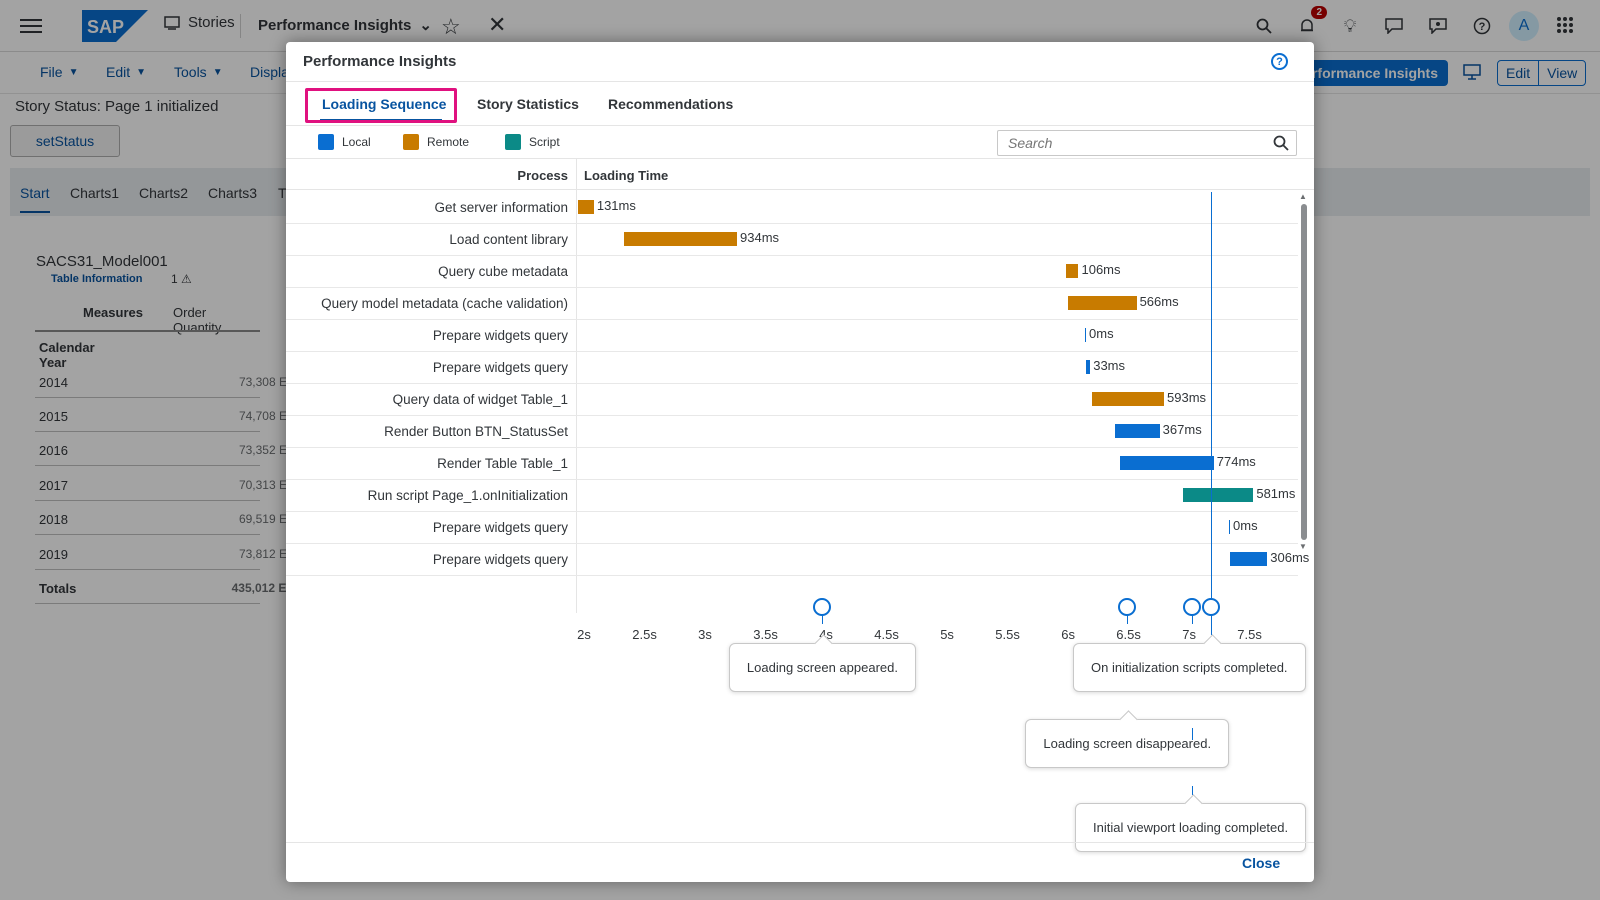  Describe the element at coordinates (1472, 72) in the screenshot. I see `present-icon` at that location.